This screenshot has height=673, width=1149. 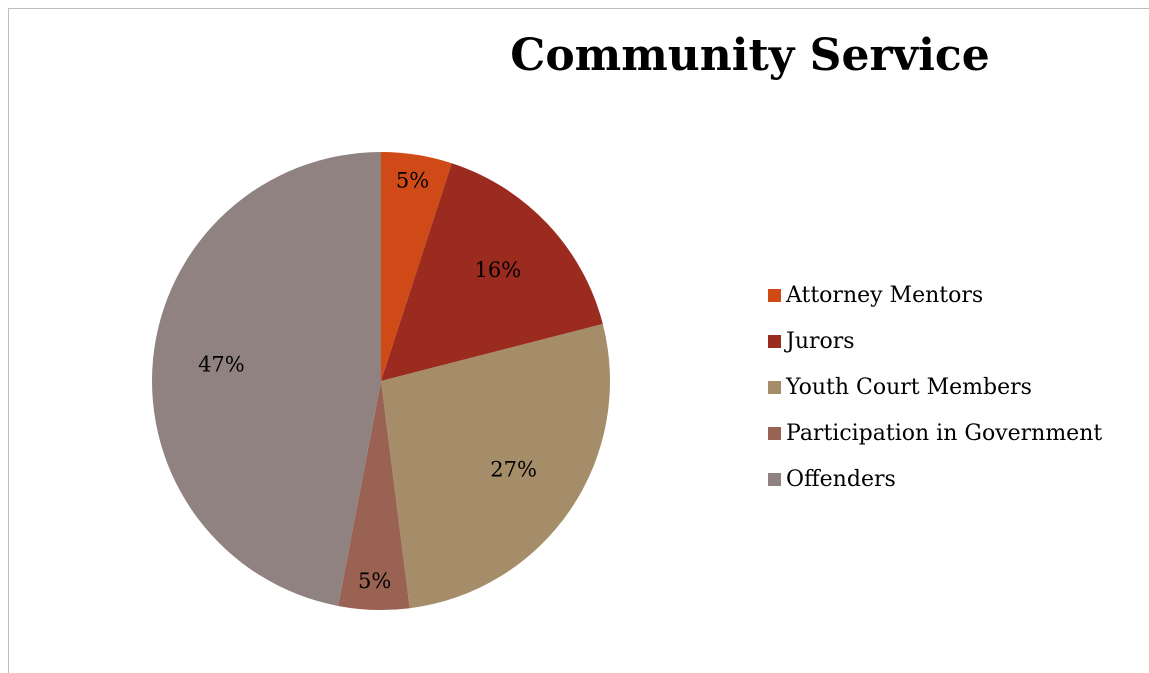 I want to click on chart-title: Community Service, so click(x=750, y=55).